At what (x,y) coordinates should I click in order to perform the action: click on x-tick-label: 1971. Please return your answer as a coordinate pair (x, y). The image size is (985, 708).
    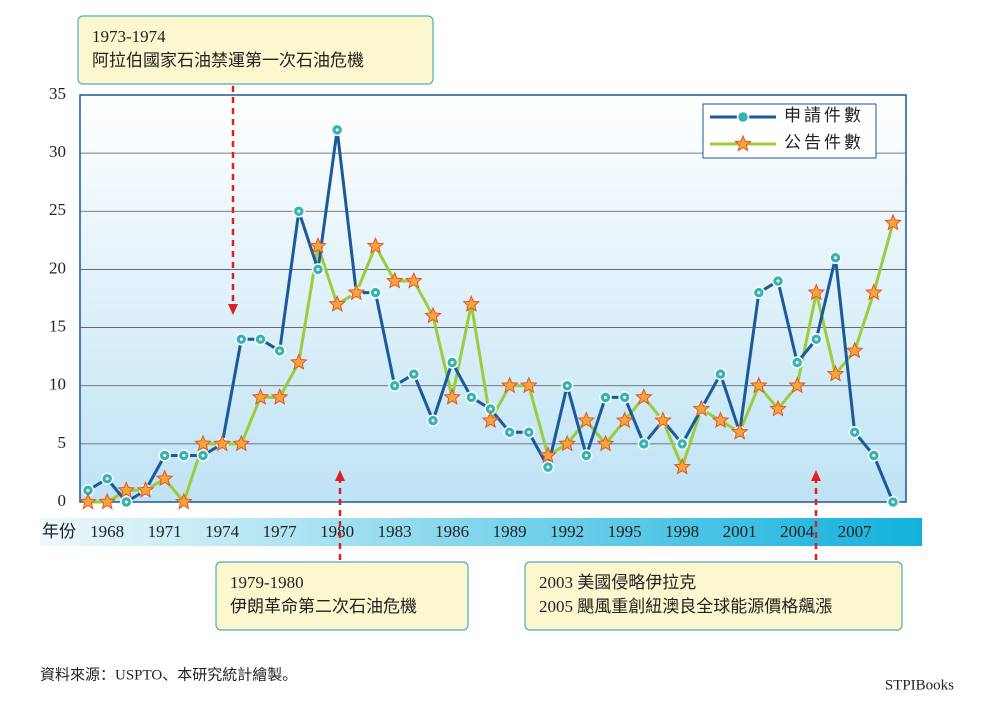
    Looking at the image, I should click on (165, 531).